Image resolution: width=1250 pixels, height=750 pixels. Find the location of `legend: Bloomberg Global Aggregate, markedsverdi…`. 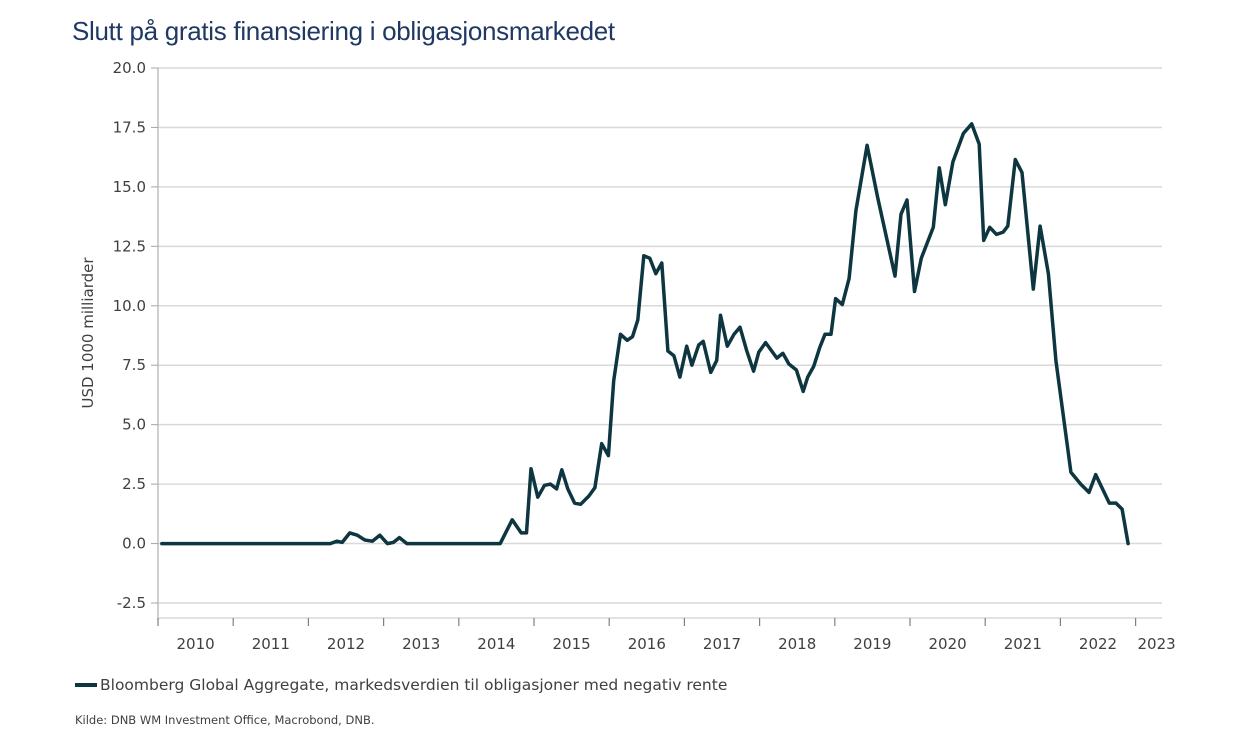

legend: Bloomberg Global Aggregate, markedsverdi… is located at coordinates (401, 685).